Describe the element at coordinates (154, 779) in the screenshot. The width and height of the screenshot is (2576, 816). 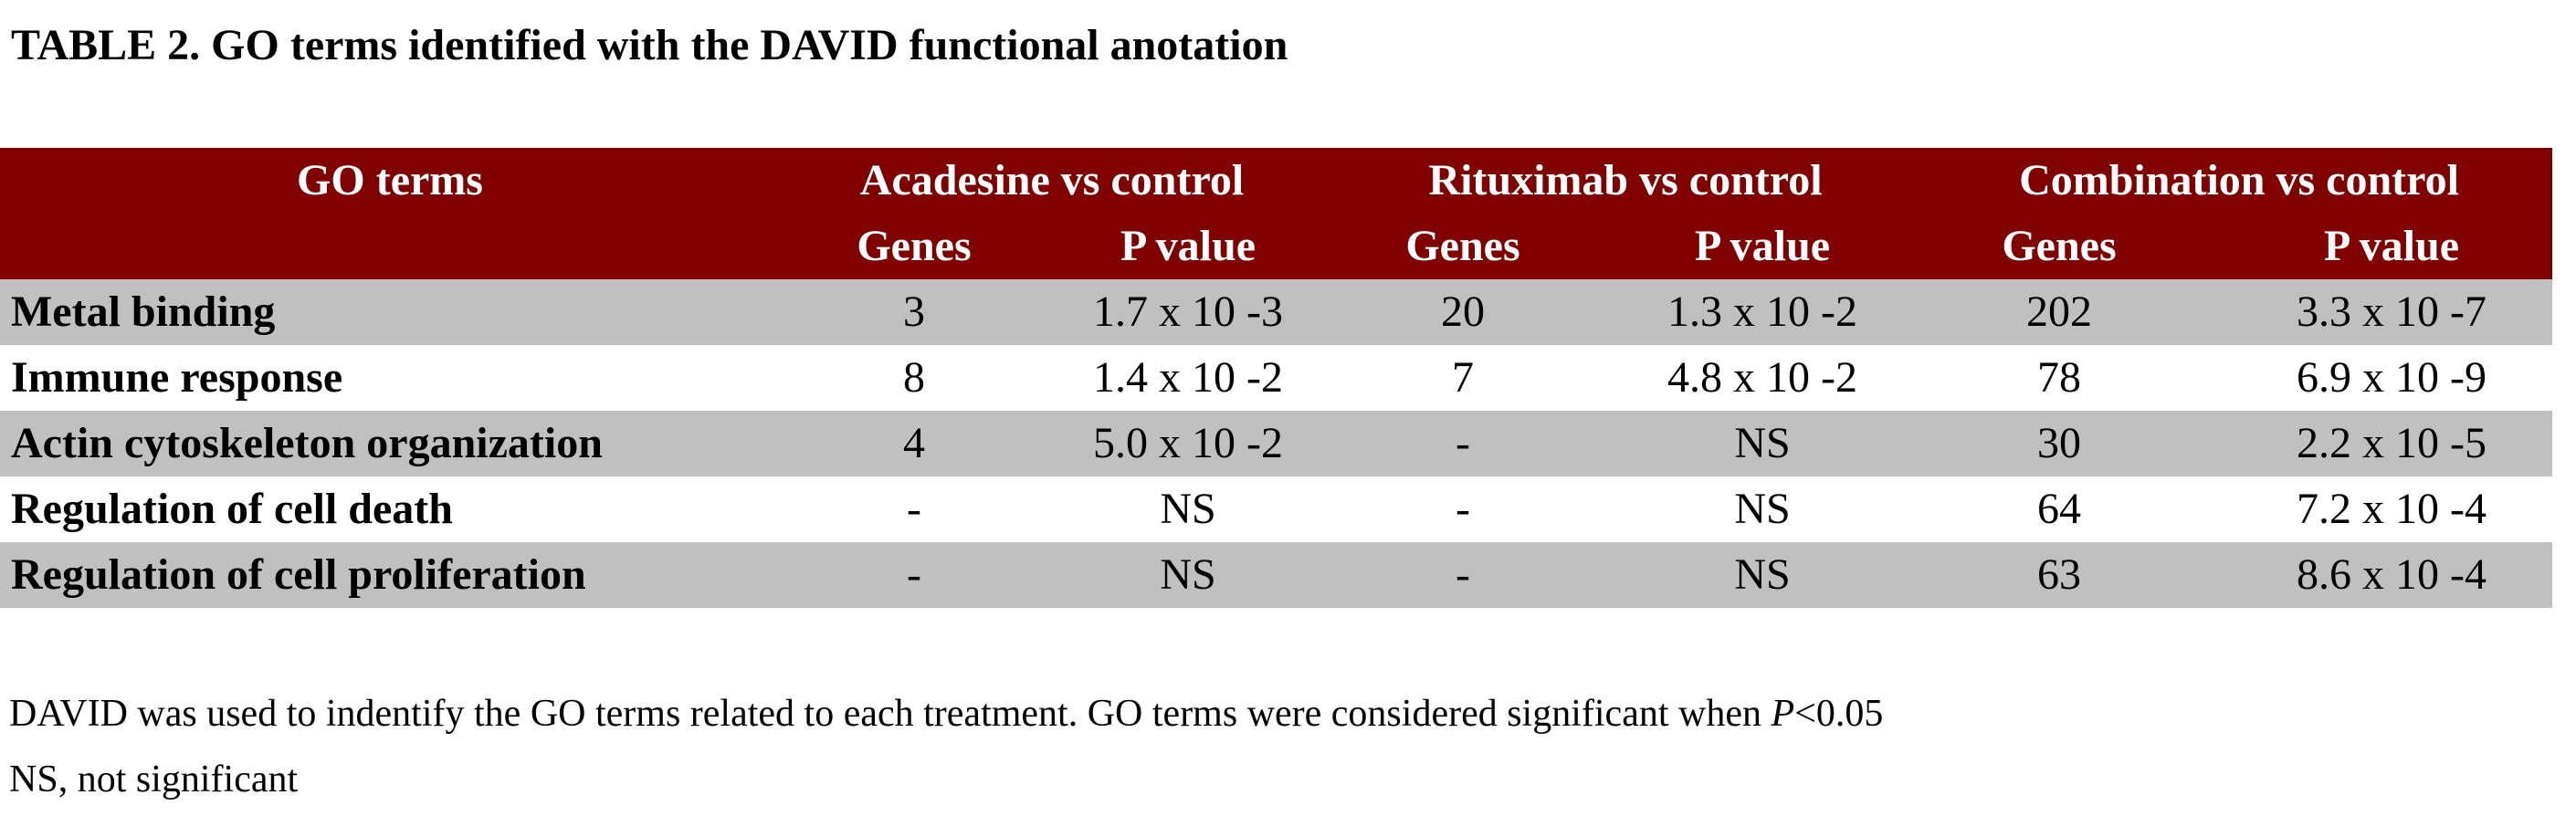
I see `footnote: NS, not significant` at that location.